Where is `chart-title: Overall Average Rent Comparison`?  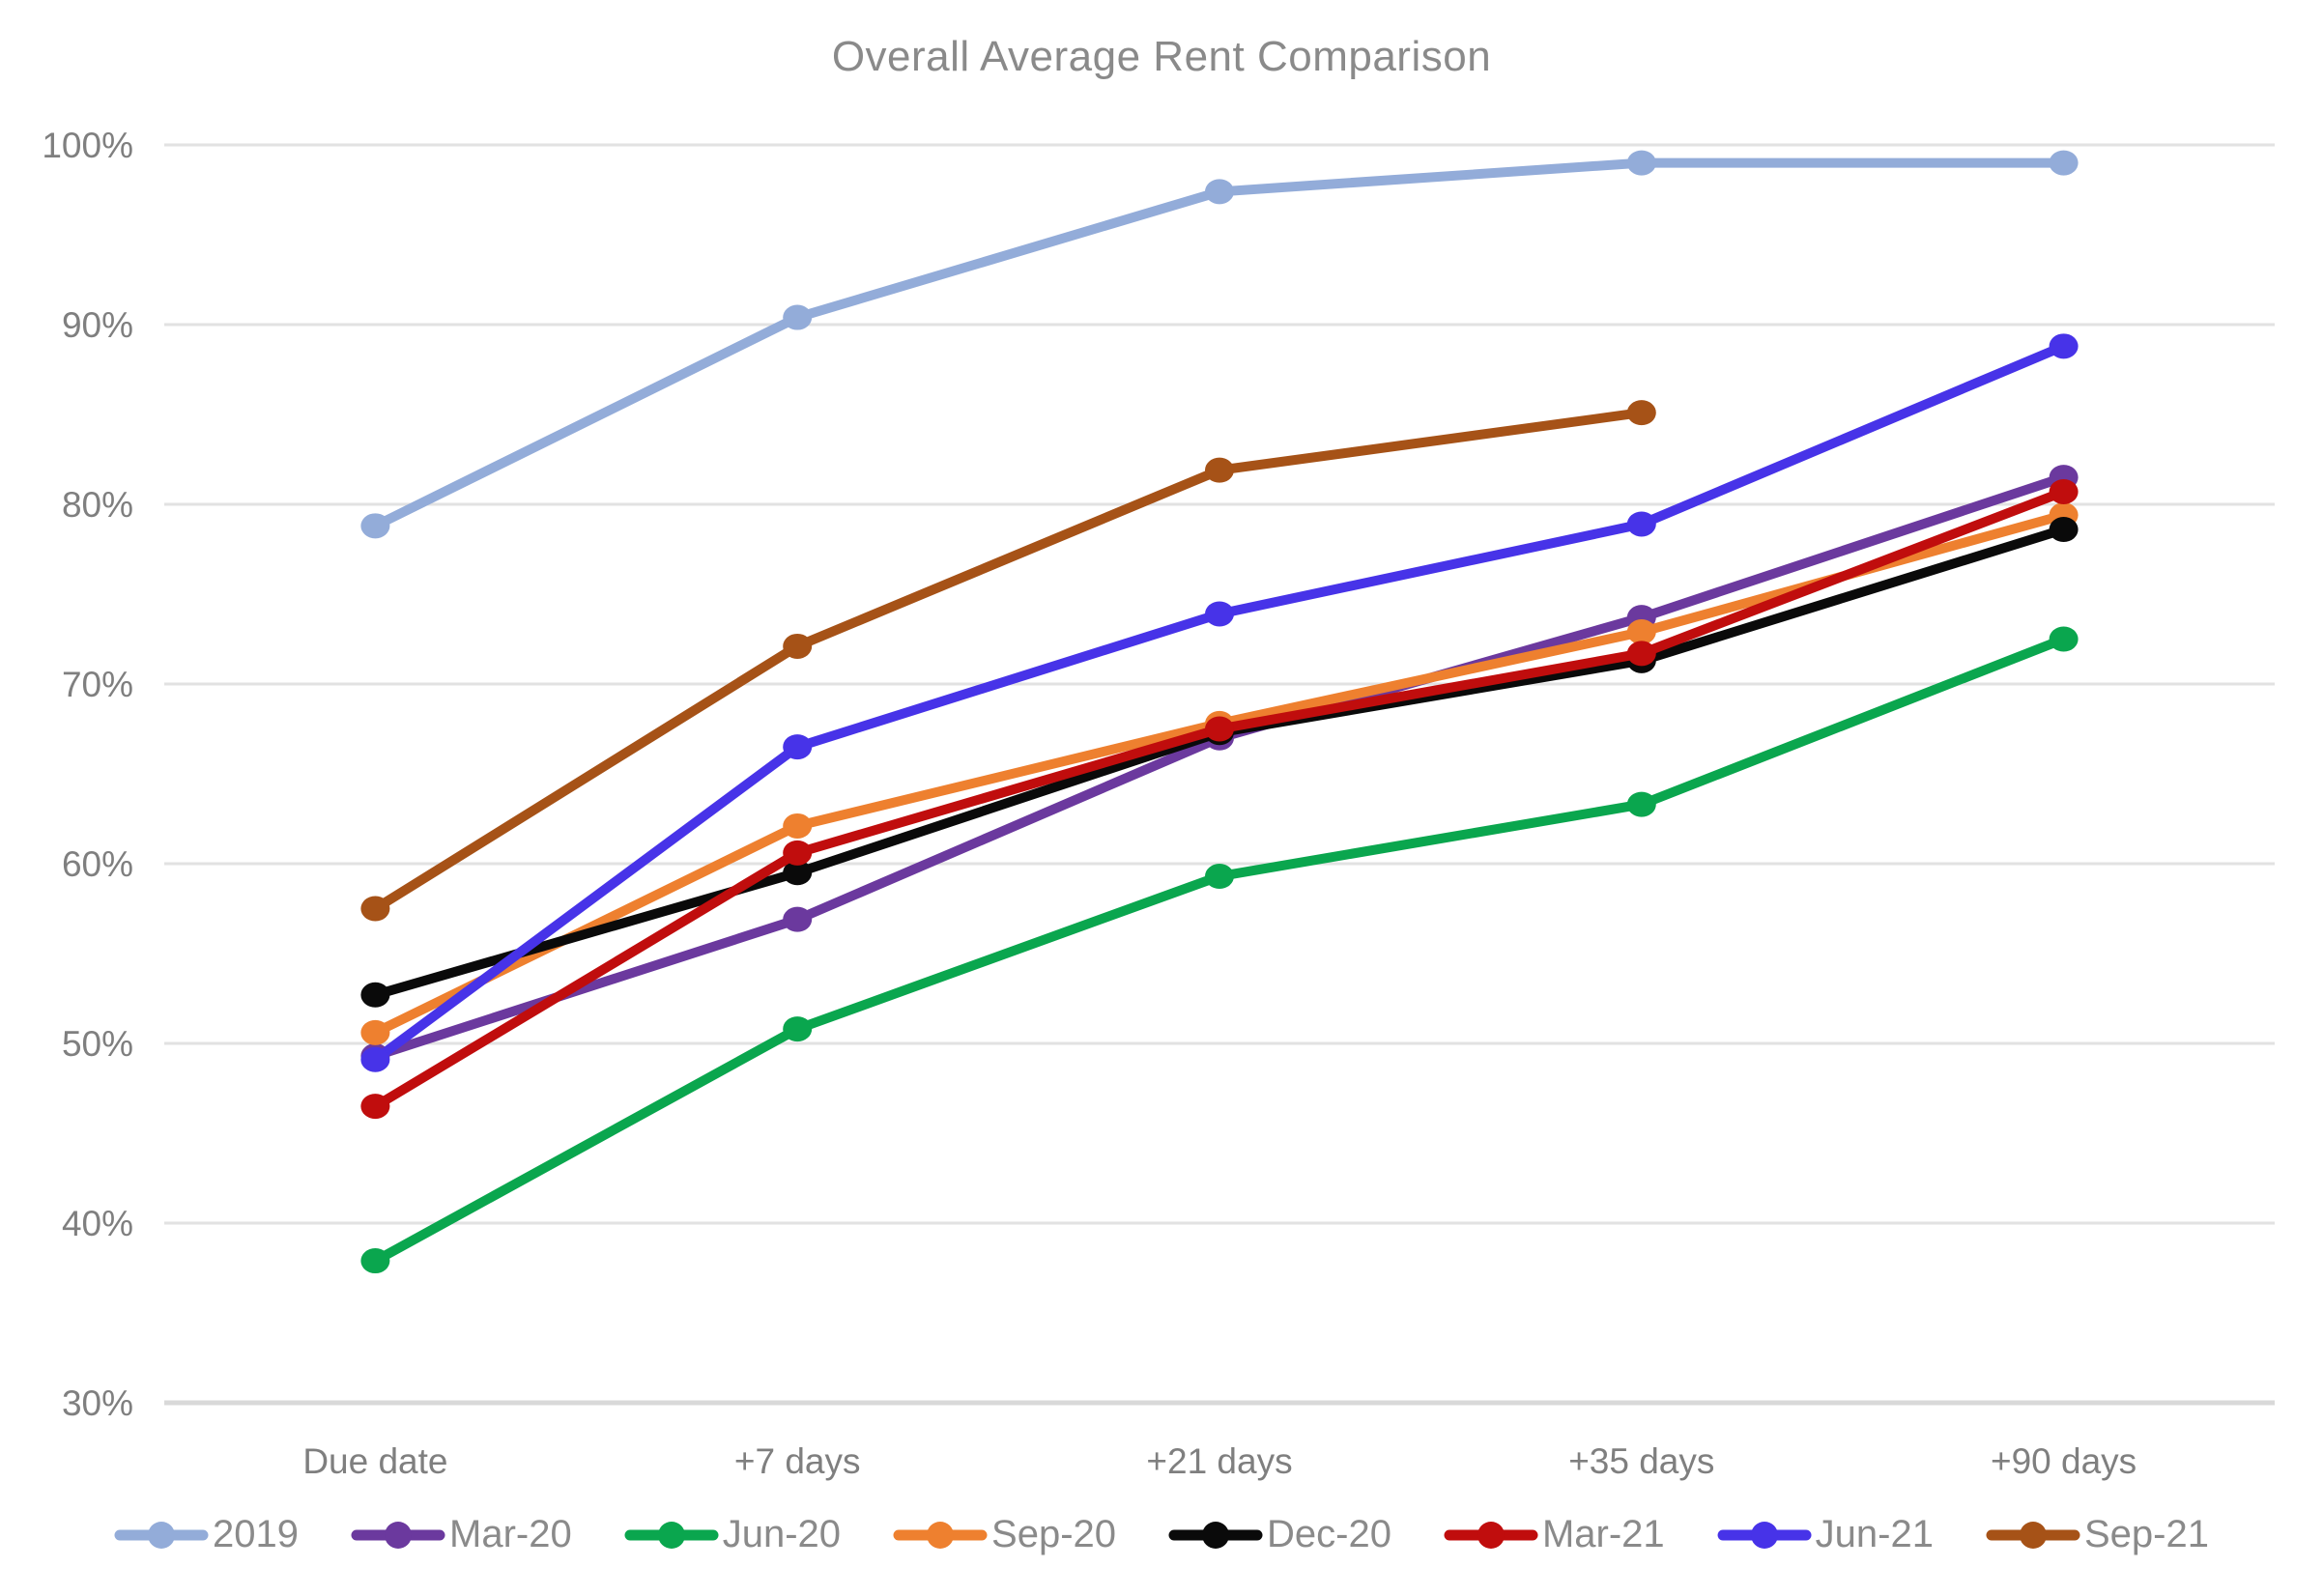 chart-title: Overall Average Rent Comparison is located at coordinates (1161, 57).